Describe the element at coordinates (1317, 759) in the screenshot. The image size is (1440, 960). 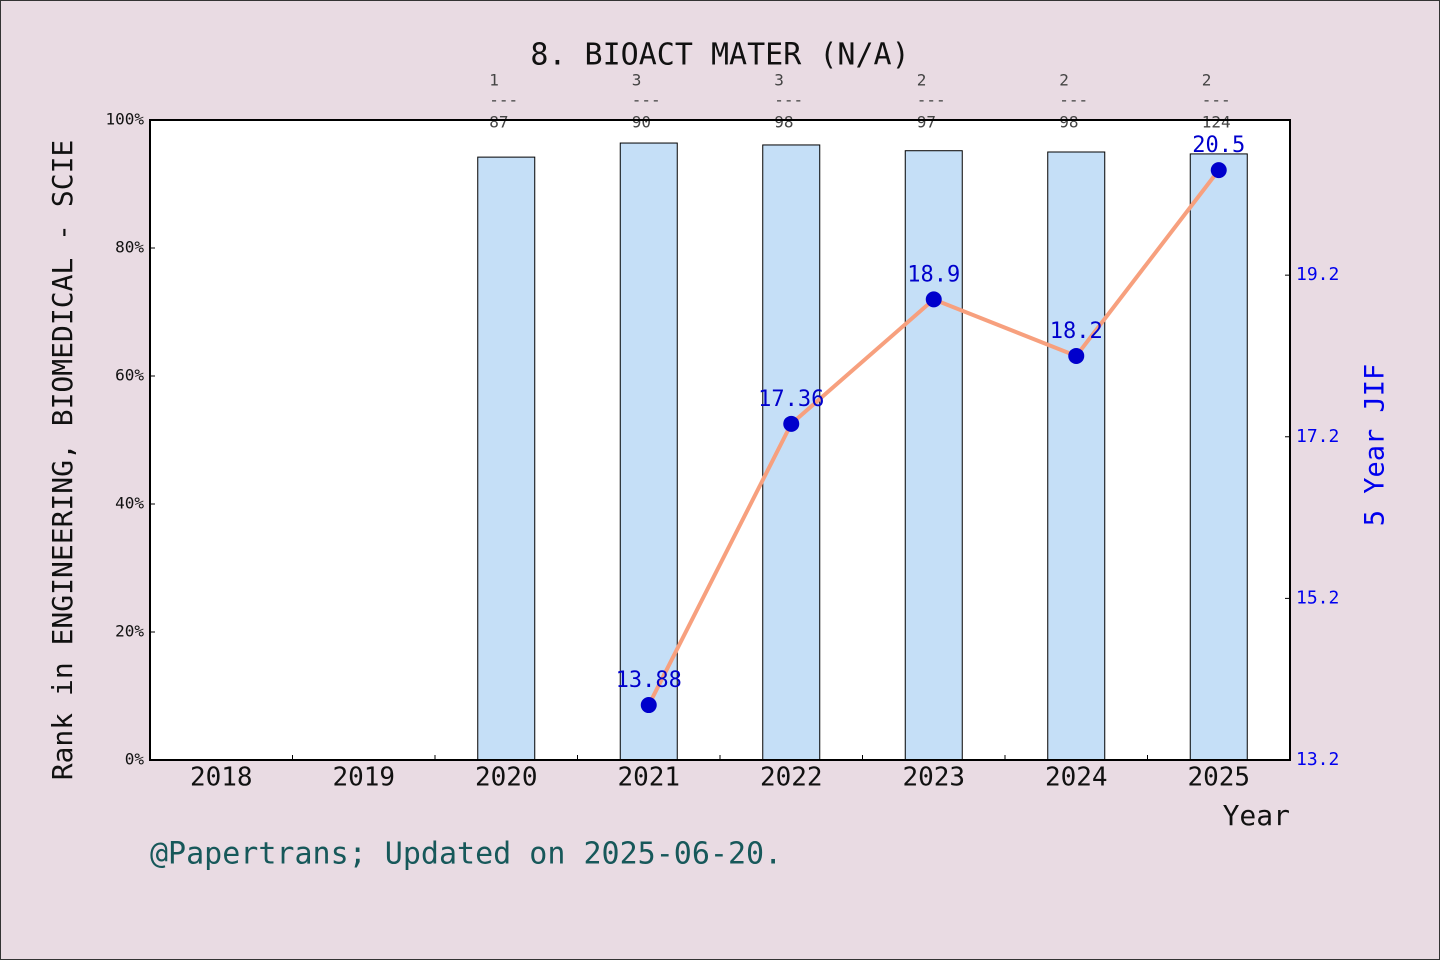
I see `y2-tick-label: 13.2` at that location.